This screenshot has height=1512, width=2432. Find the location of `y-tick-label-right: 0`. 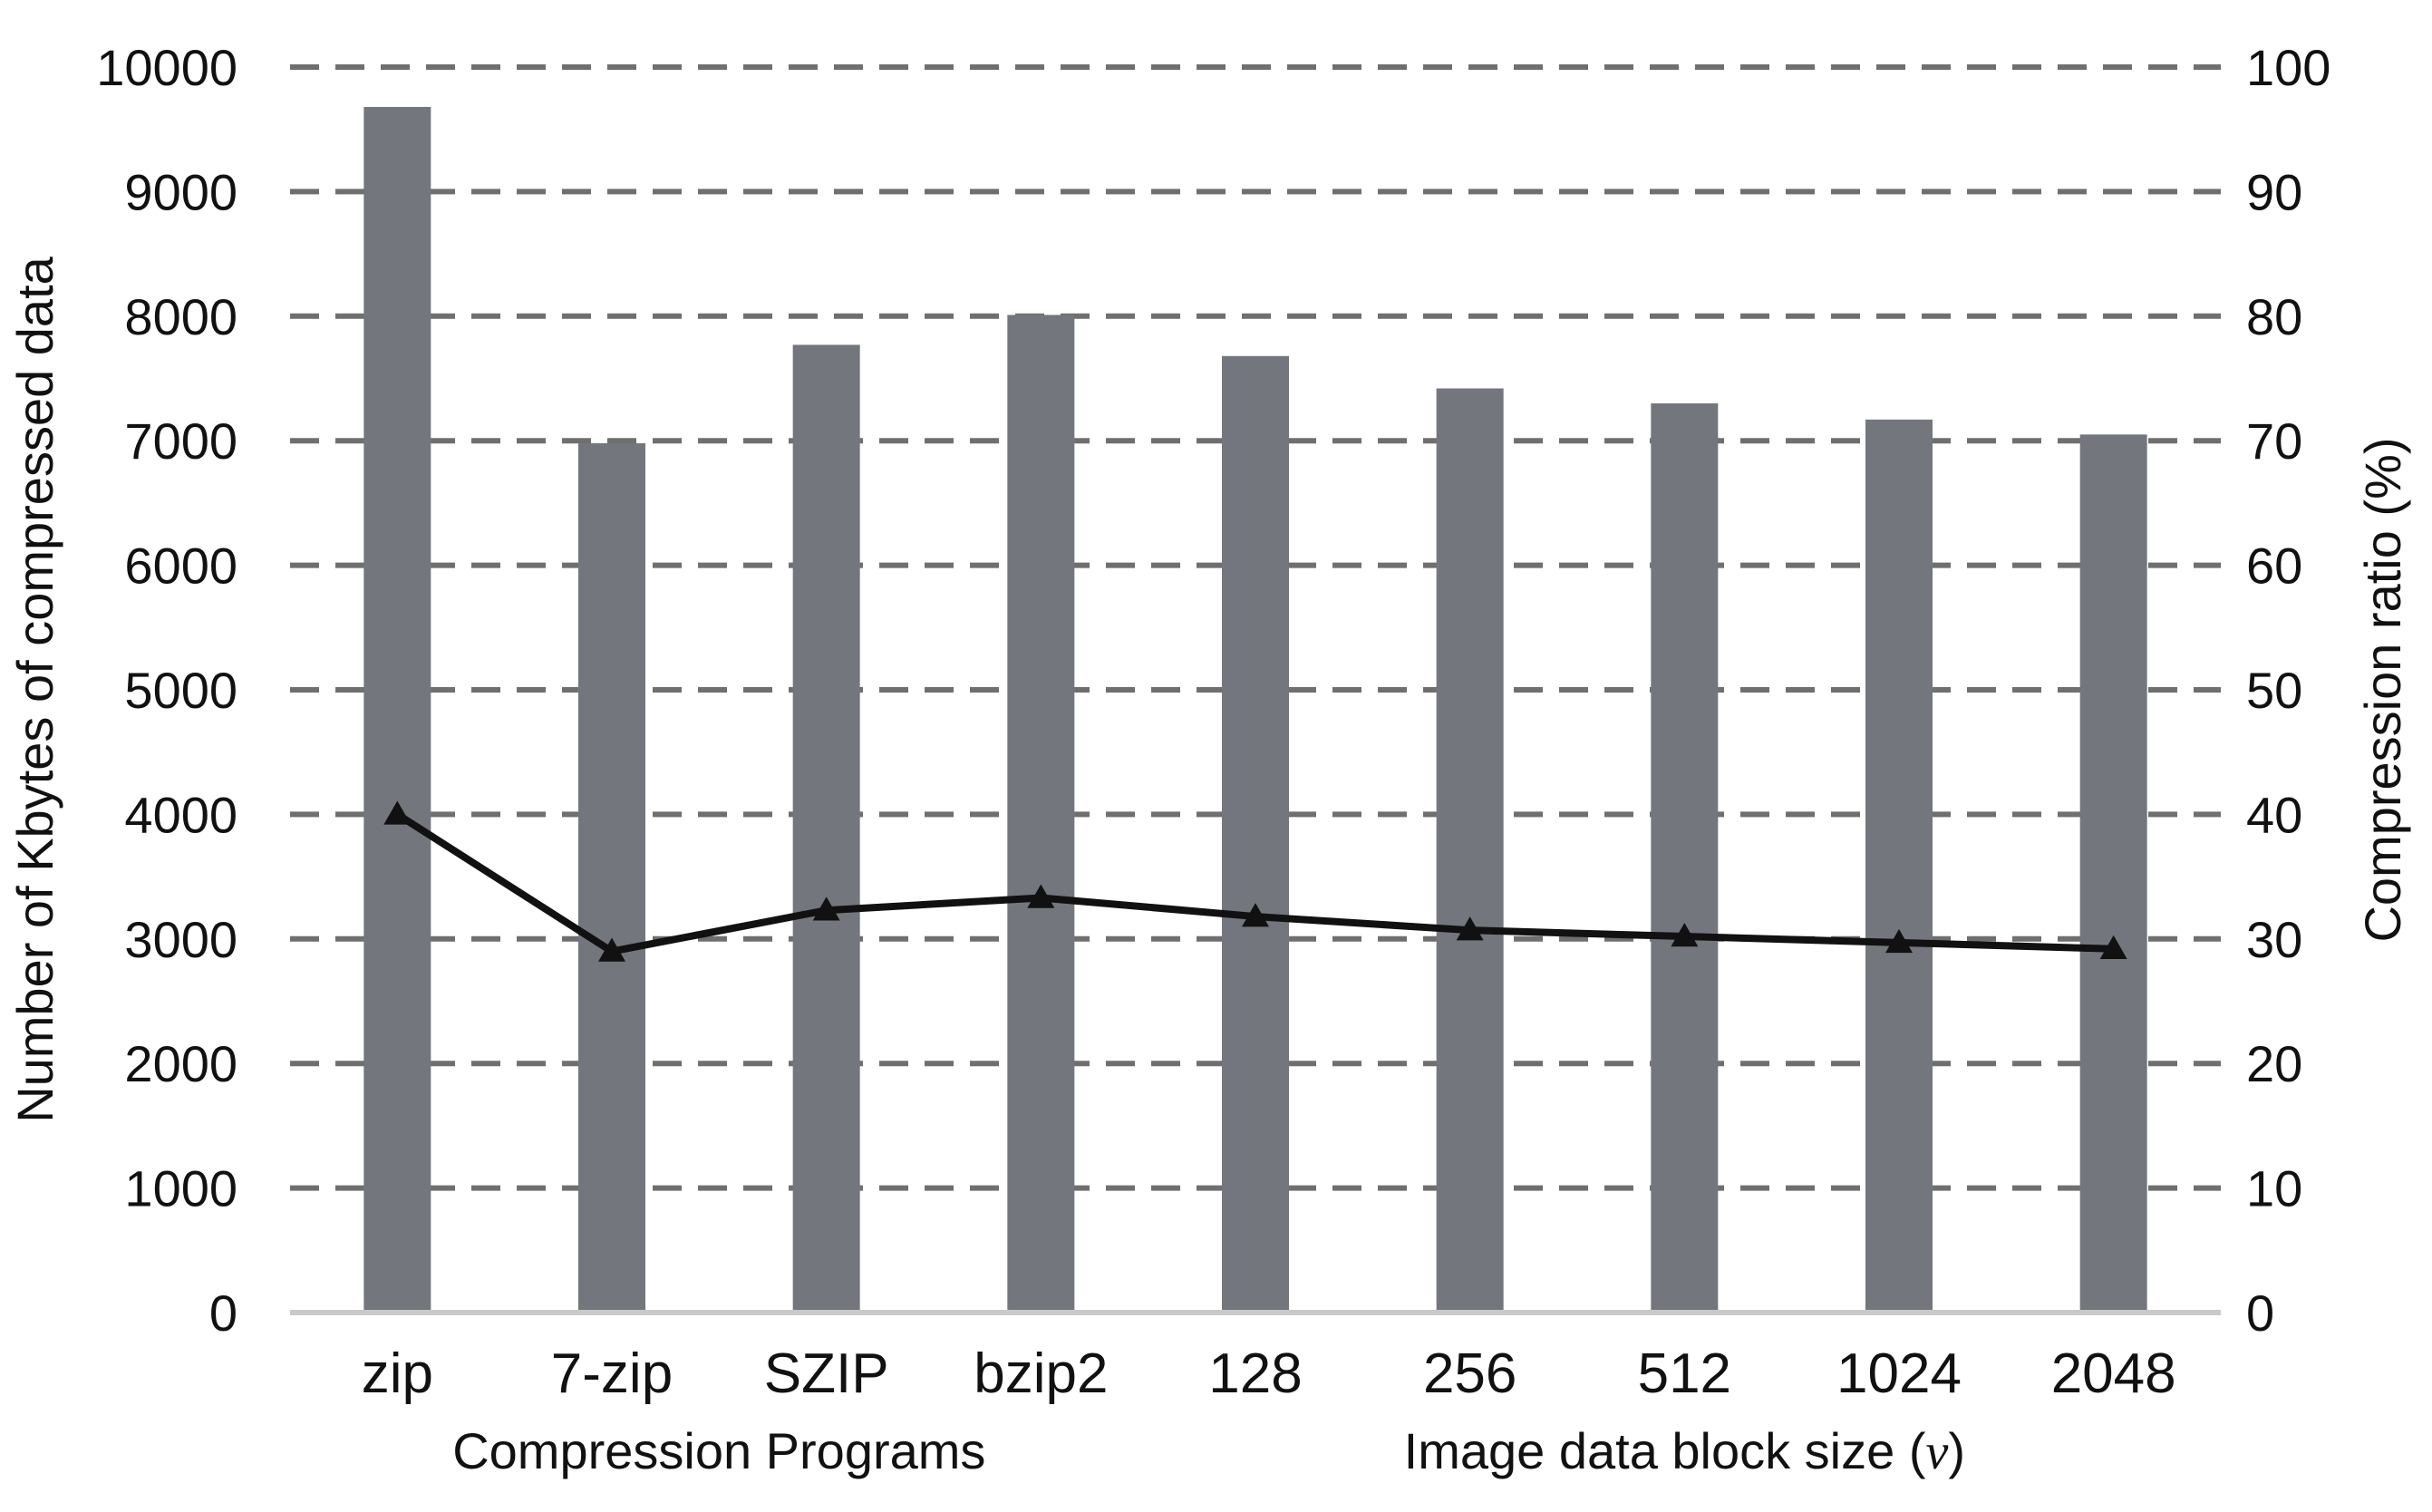

y-tick-label-right: 0 is located at coordinates (2260, 1313).